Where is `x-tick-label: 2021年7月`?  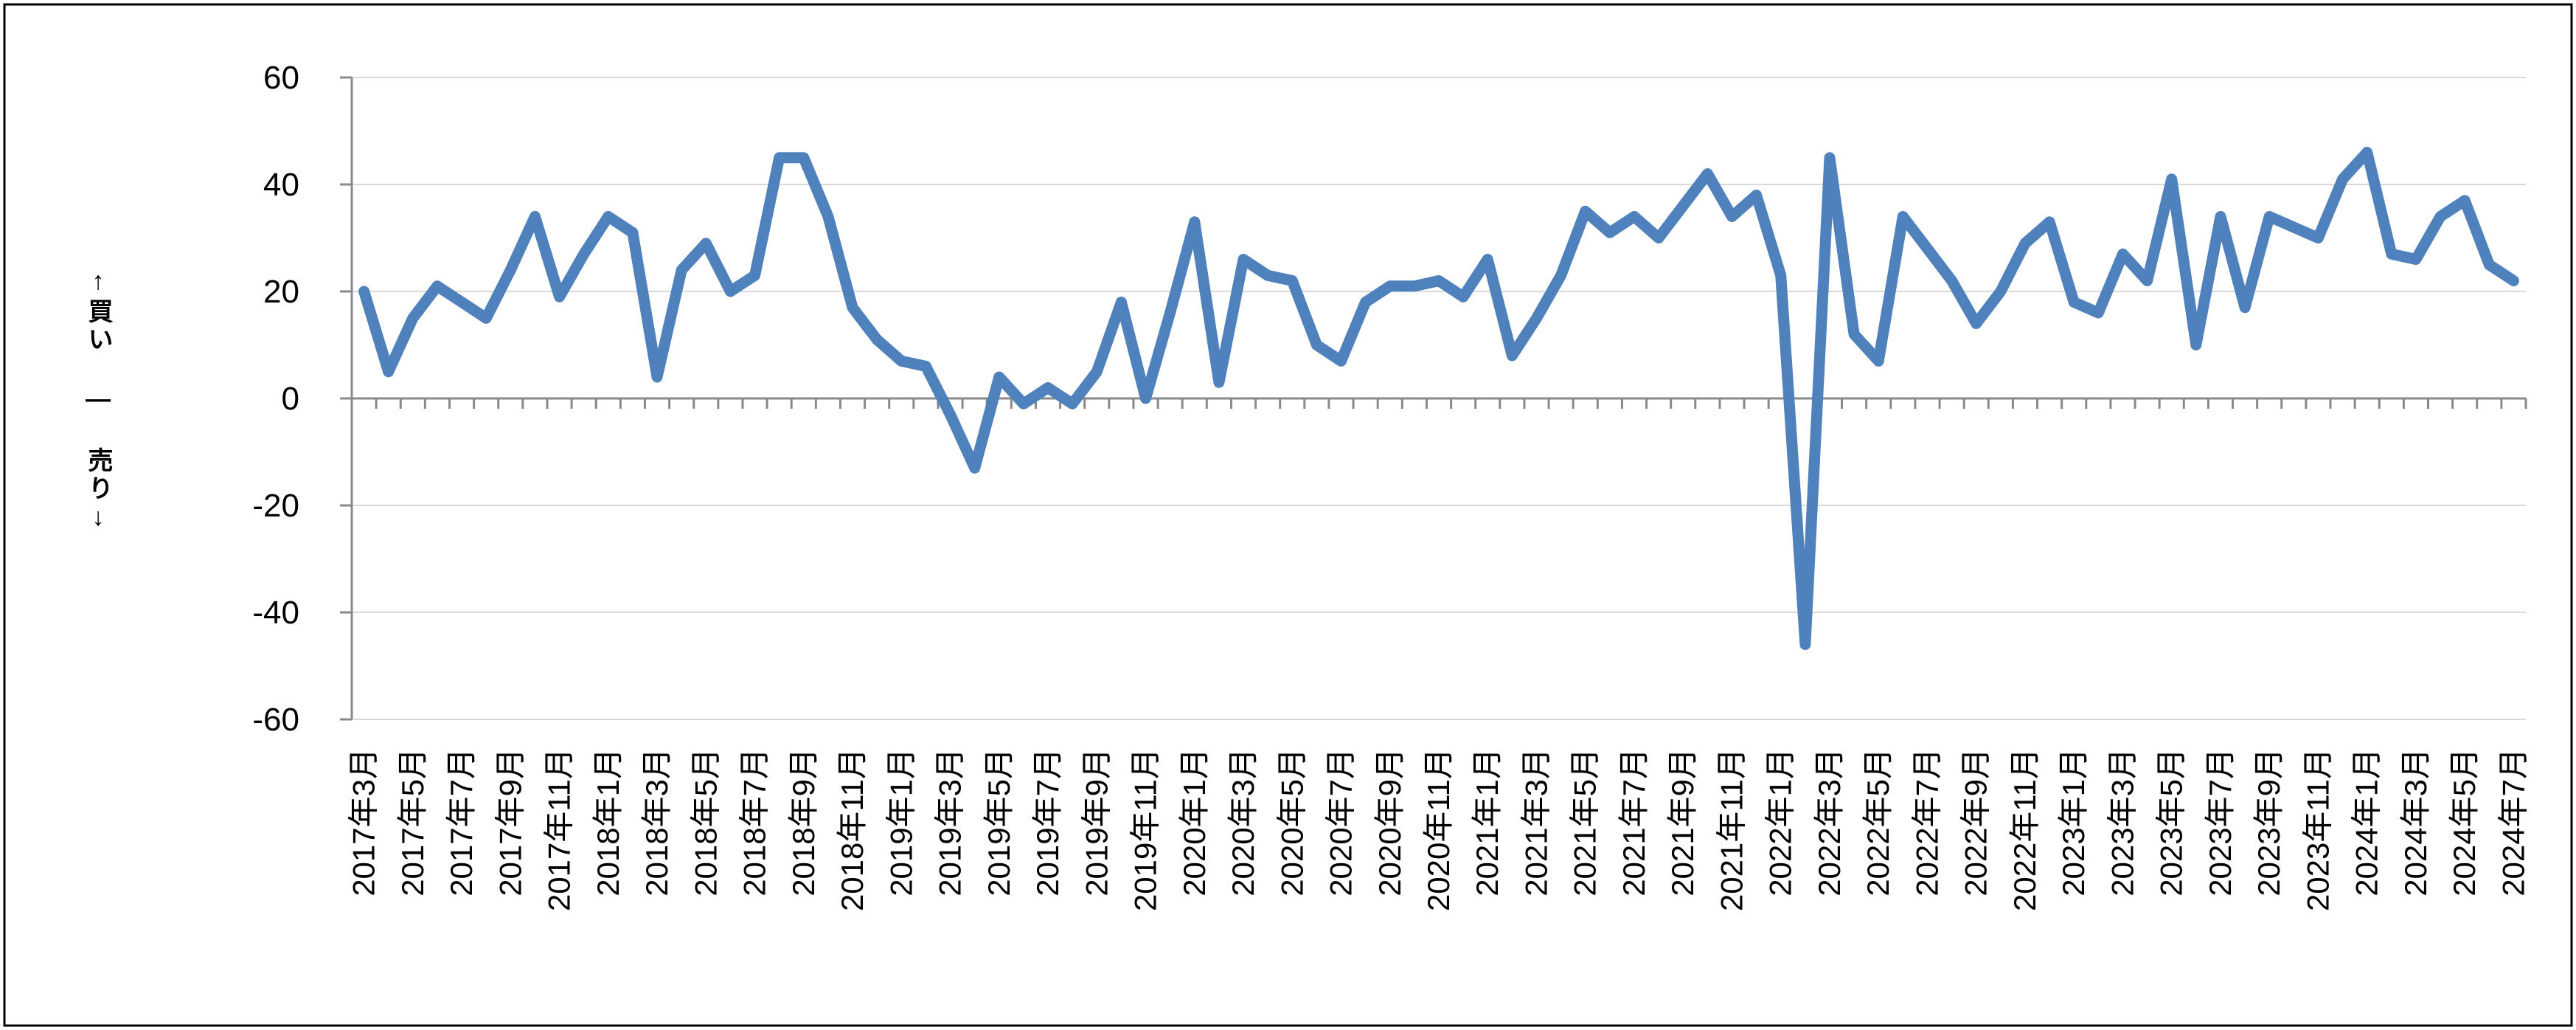 x-tick-label: 2021年7月 is located at coordinates (1634, 822).